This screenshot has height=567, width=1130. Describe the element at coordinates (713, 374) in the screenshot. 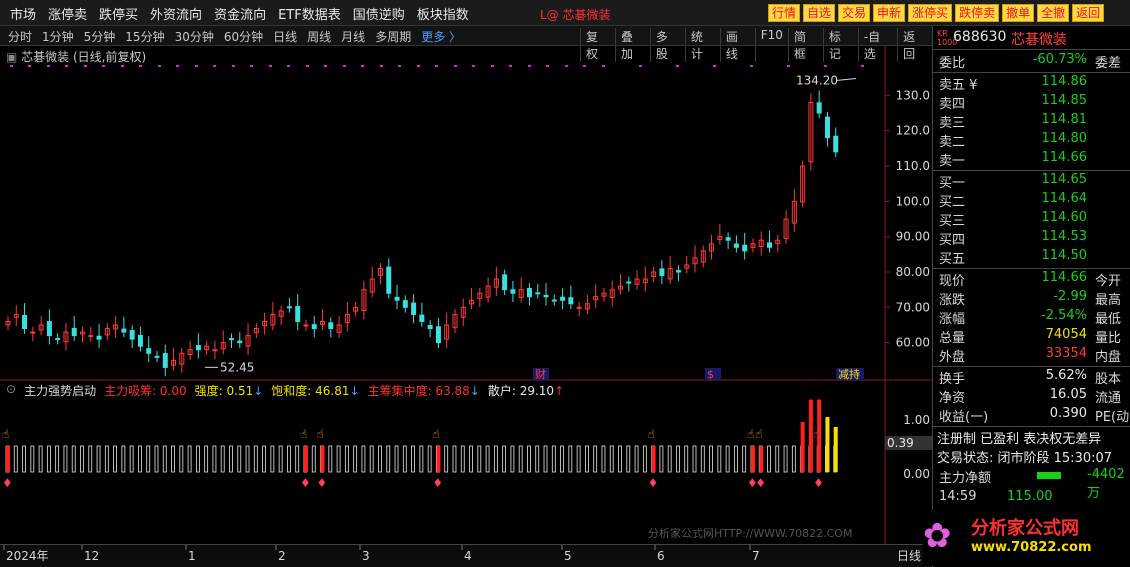

I see `event-tag: $` at that location.